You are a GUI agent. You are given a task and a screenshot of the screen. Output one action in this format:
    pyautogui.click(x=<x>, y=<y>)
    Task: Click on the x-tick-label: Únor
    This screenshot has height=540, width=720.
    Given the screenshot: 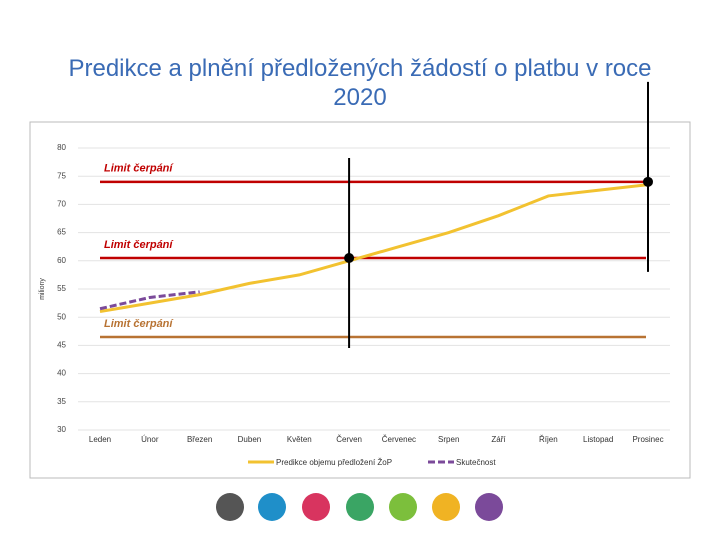 What is the action you would take?
    pyautogui.click(x=150, y=439)
    